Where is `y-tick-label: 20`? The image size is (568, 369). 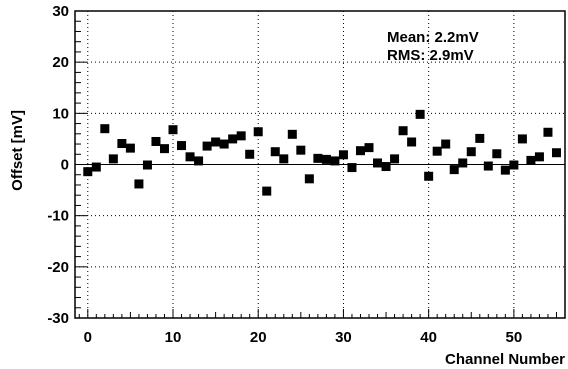 y-tick-label: 20 is located at coordinates (60, 62).